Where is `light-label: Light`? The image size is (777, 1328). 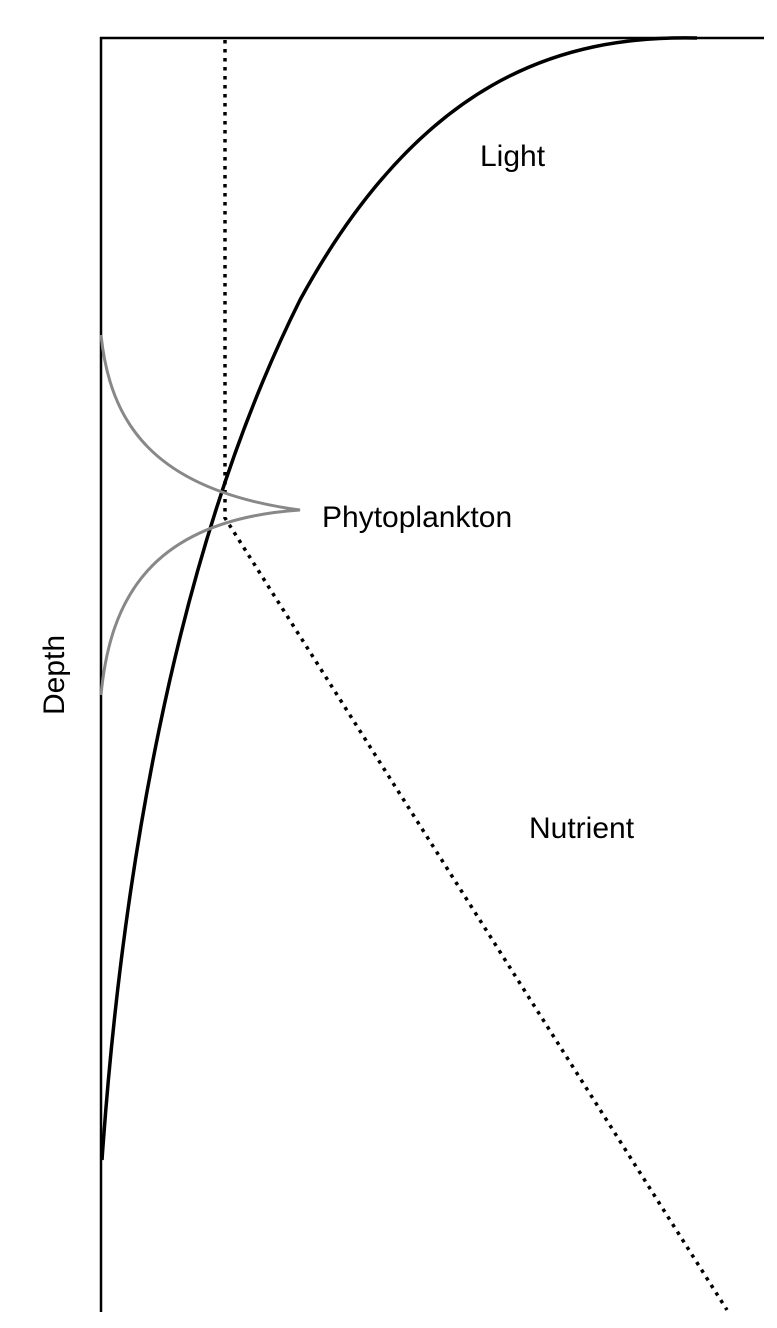 light-label: Light is located at coordinates (513, 156).